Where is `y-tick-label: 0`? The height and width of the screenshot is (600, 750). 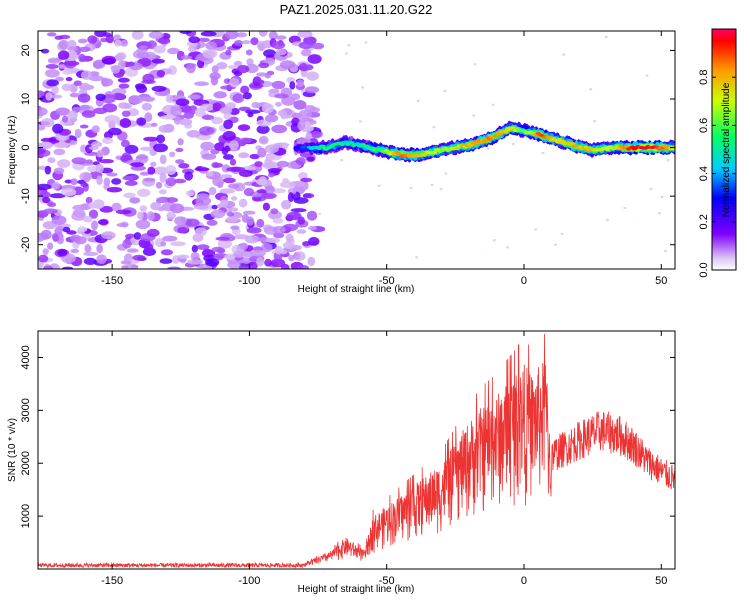
y-tick-label: 0 is located at coordinates (26, 148).